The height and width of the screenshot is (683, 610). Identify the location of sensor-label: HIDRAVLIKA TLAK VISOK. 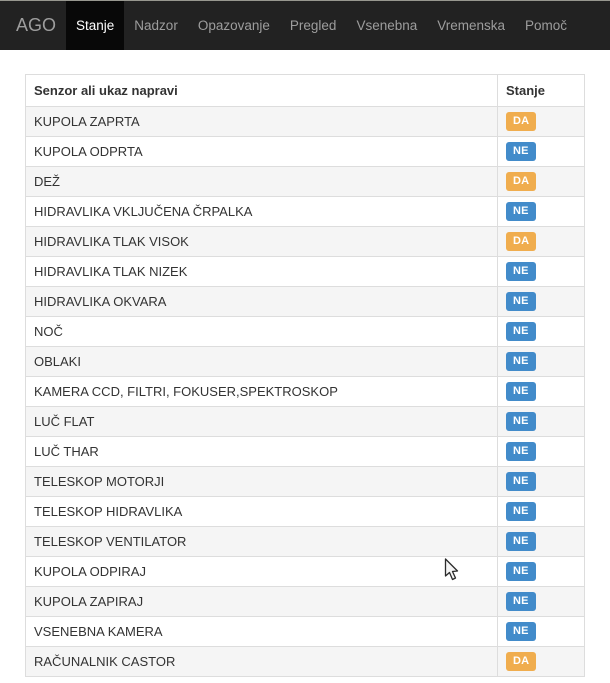
(261, 241).